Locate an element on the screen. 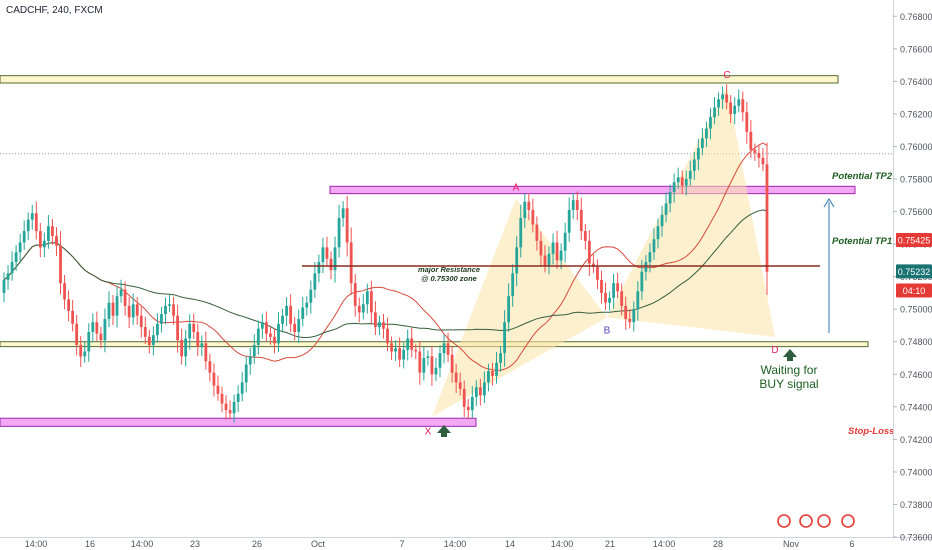 The width and height of the screenshot is (932, 550). time-tick-label: 23 is located at coordinates (195, 544).